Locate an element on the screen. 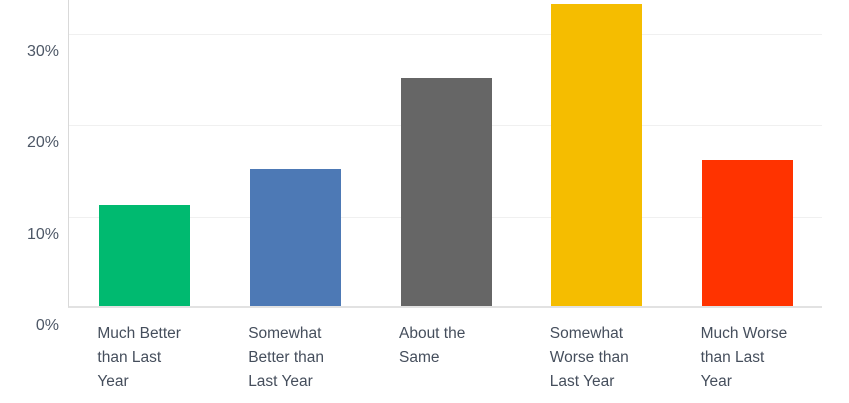 The image size is (849, 403). bar-much-worse-than-last-year is located at coordinates (748, 232).